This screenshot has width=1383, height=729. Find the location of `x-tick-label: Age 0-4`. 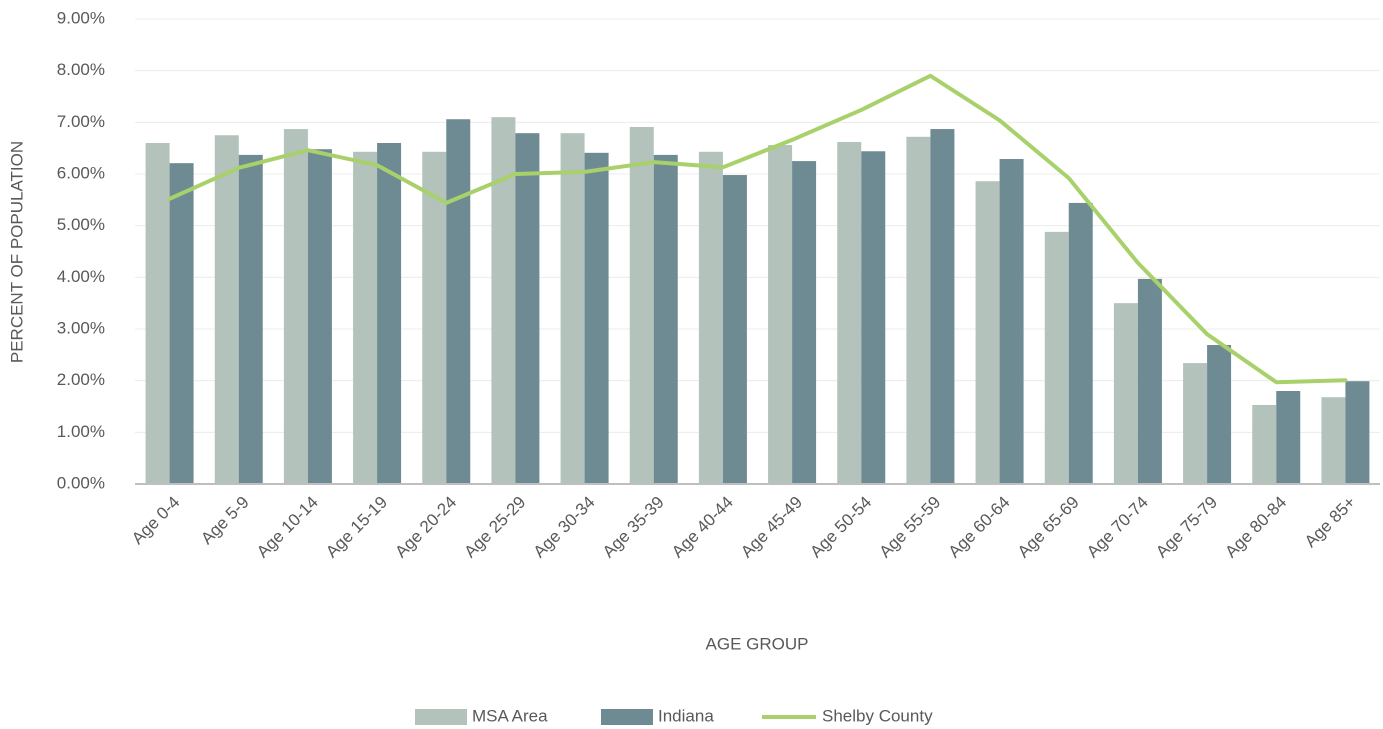

x-tick-label: Age 0-4 is located at coordinates (156, 521).